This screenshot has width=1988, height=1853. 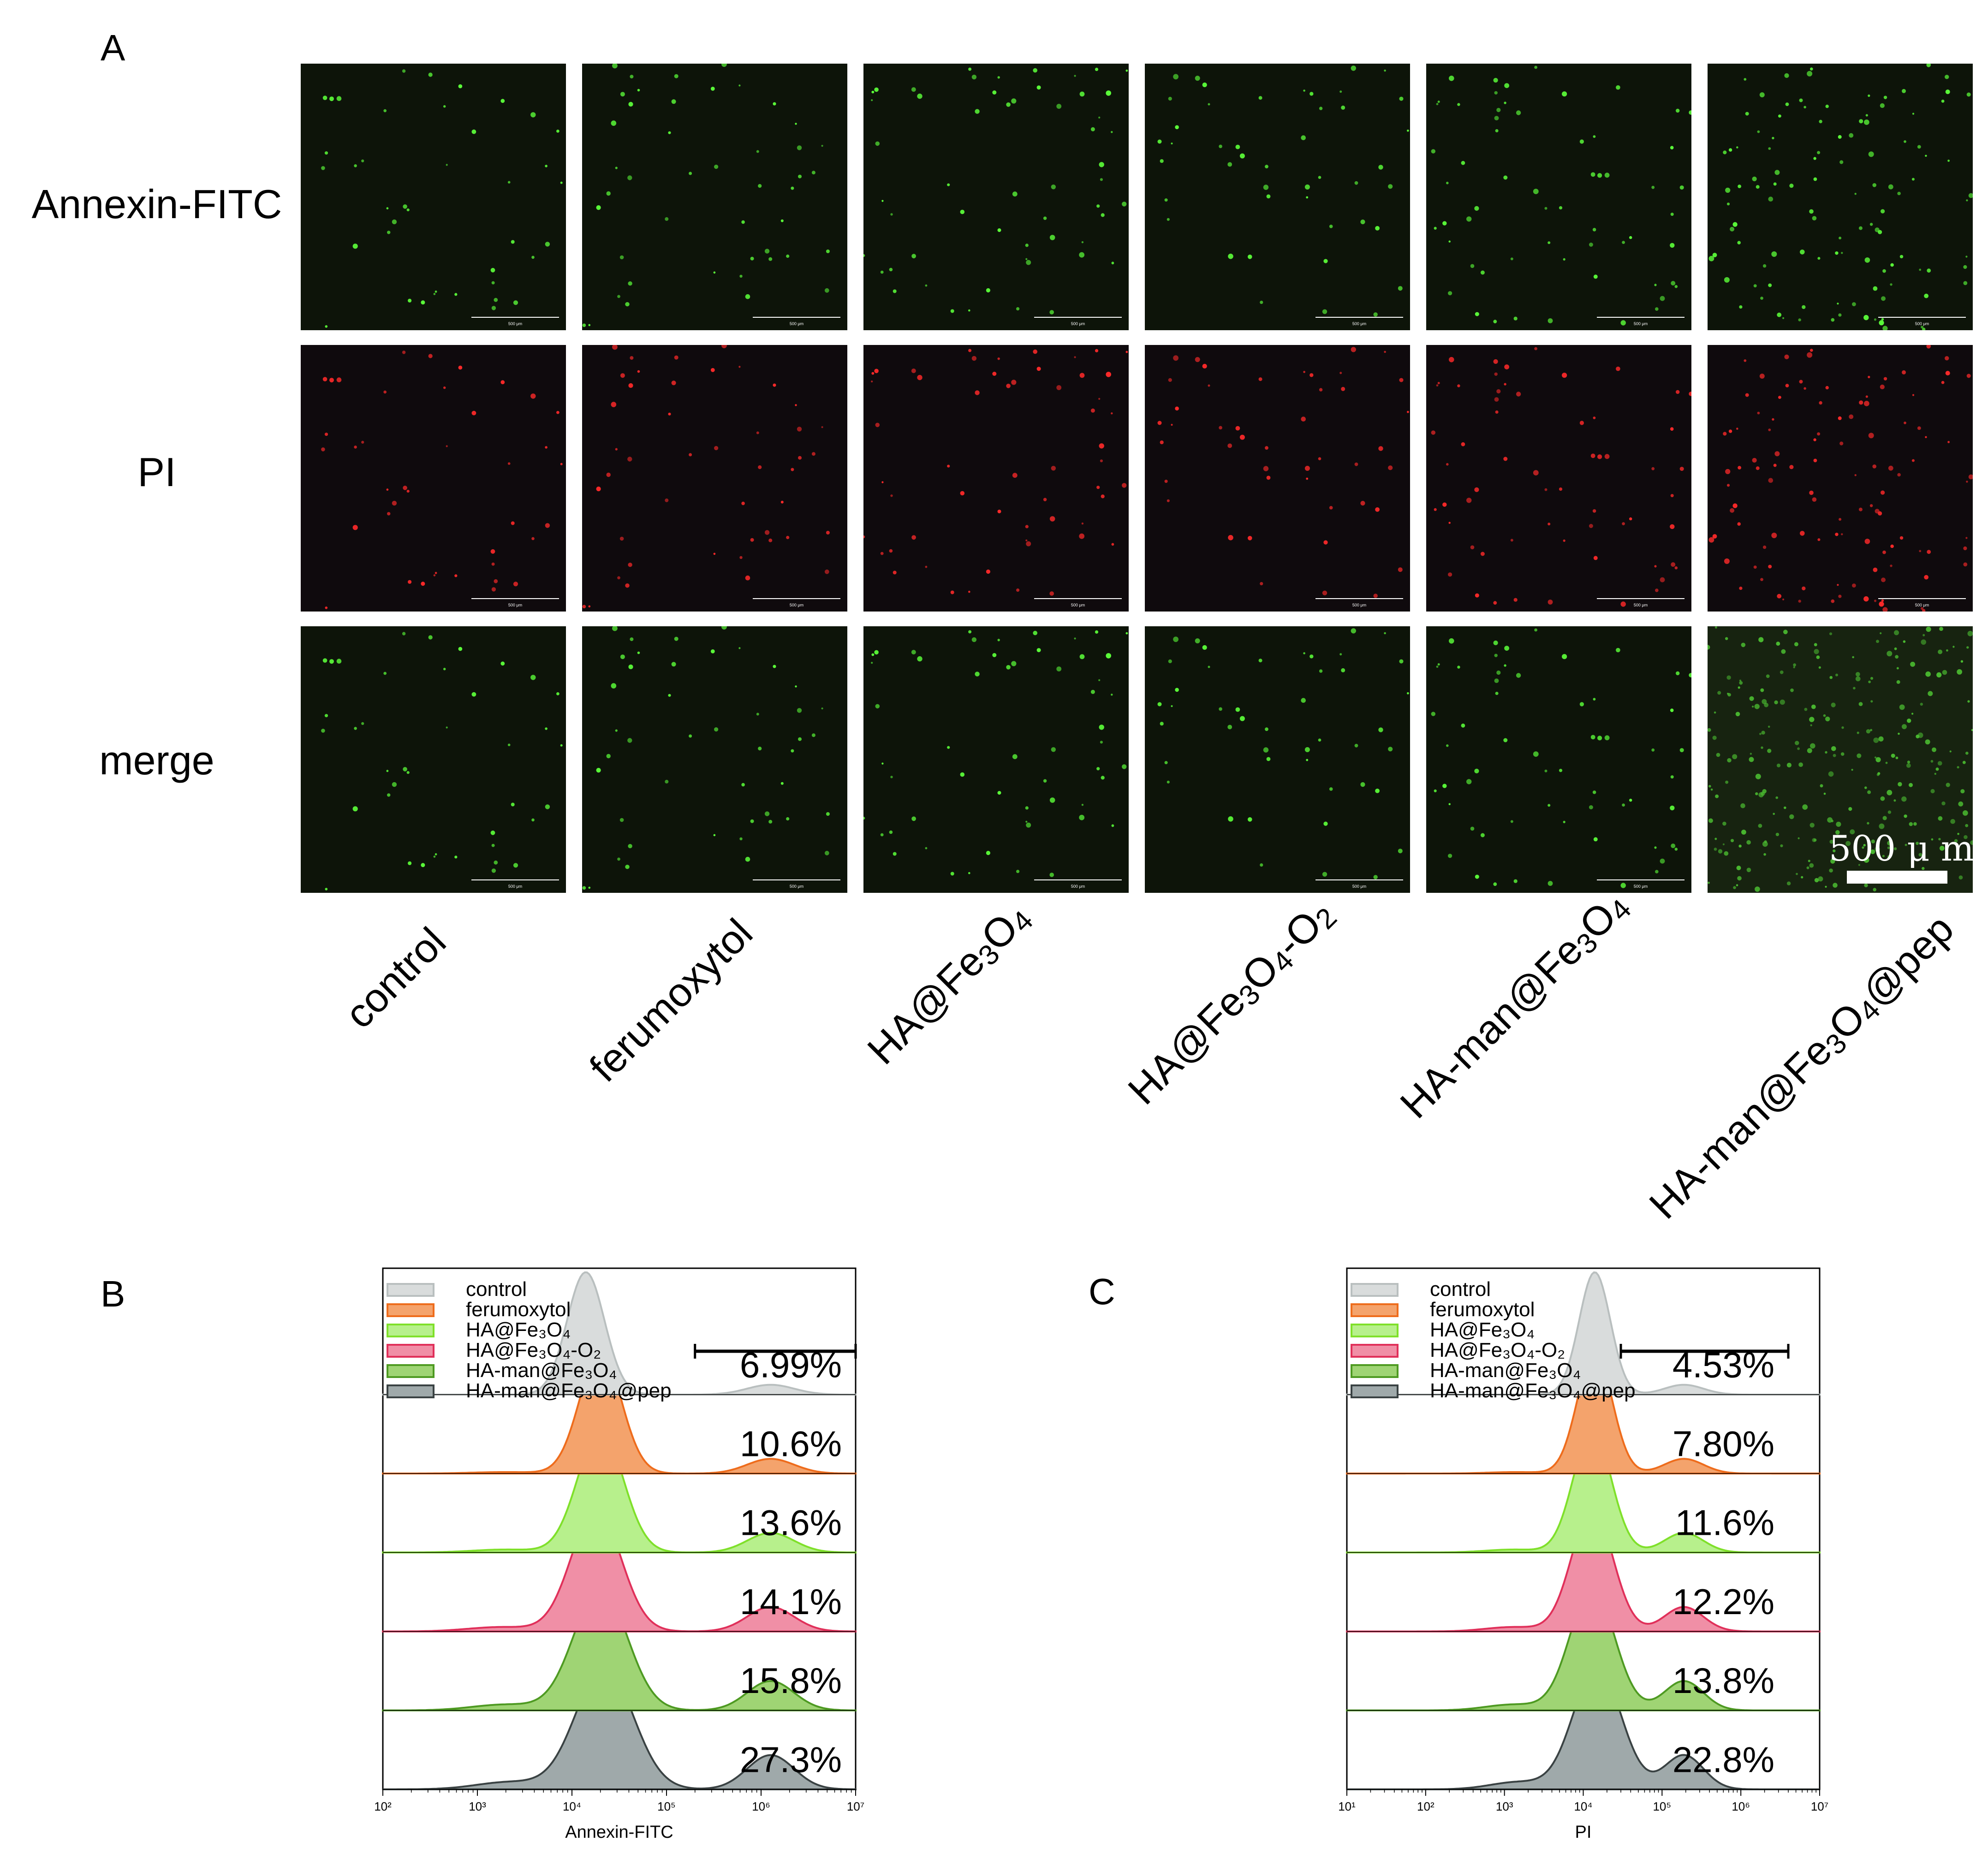 What do you see at coordinates (1558, 197) in the screenshot?
I see `micrograph-annexin-5: 500 μm` at bounding box center [1558, 197].